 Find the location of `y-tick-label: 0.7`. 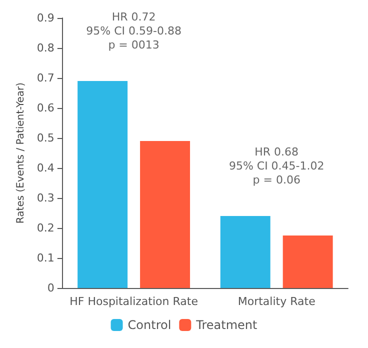

y-tick-label: 0.7 is located at coordinates (45, 78).